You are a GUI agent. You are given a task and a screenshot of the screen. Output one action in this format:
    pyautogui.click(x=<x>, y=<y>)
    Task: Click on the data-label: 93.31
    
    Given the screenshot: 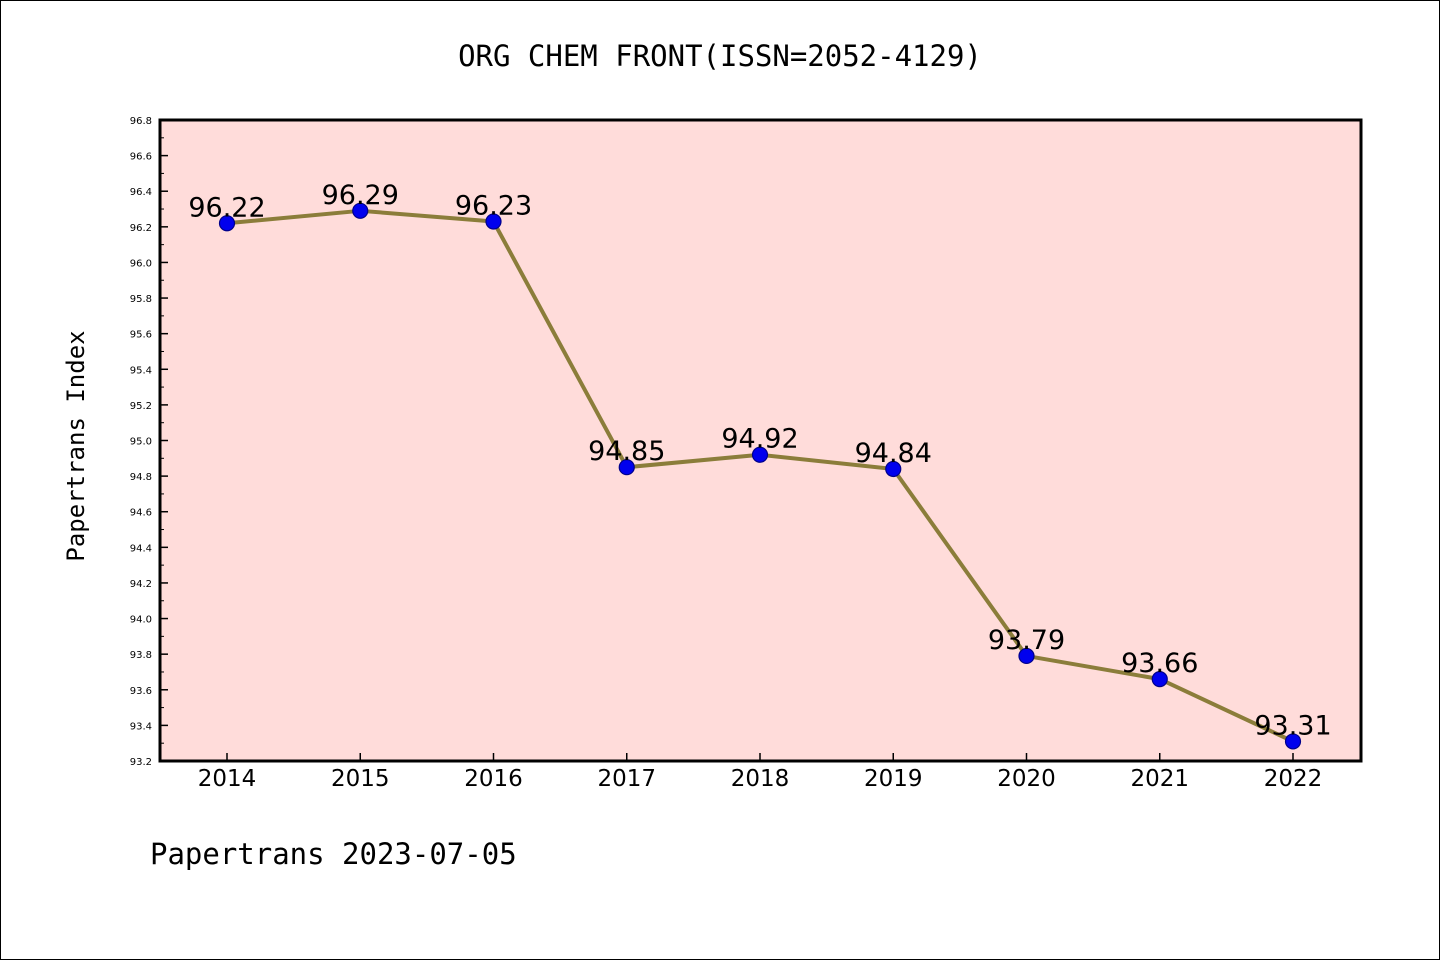 What is the action you would take?
    pyautogui.click(x=1292, y=725)
    